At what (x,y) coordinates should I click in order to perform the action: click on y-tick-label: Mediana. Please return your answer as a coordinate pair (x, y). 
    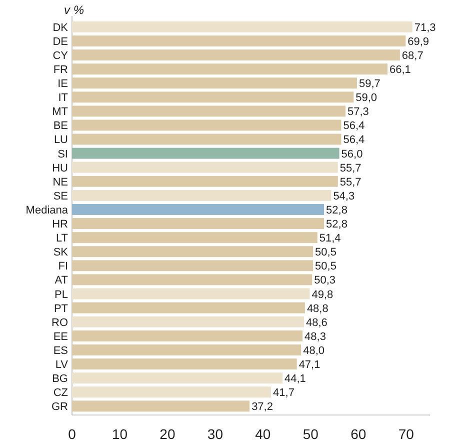
    Looking at the image, I should click on (47, 210).